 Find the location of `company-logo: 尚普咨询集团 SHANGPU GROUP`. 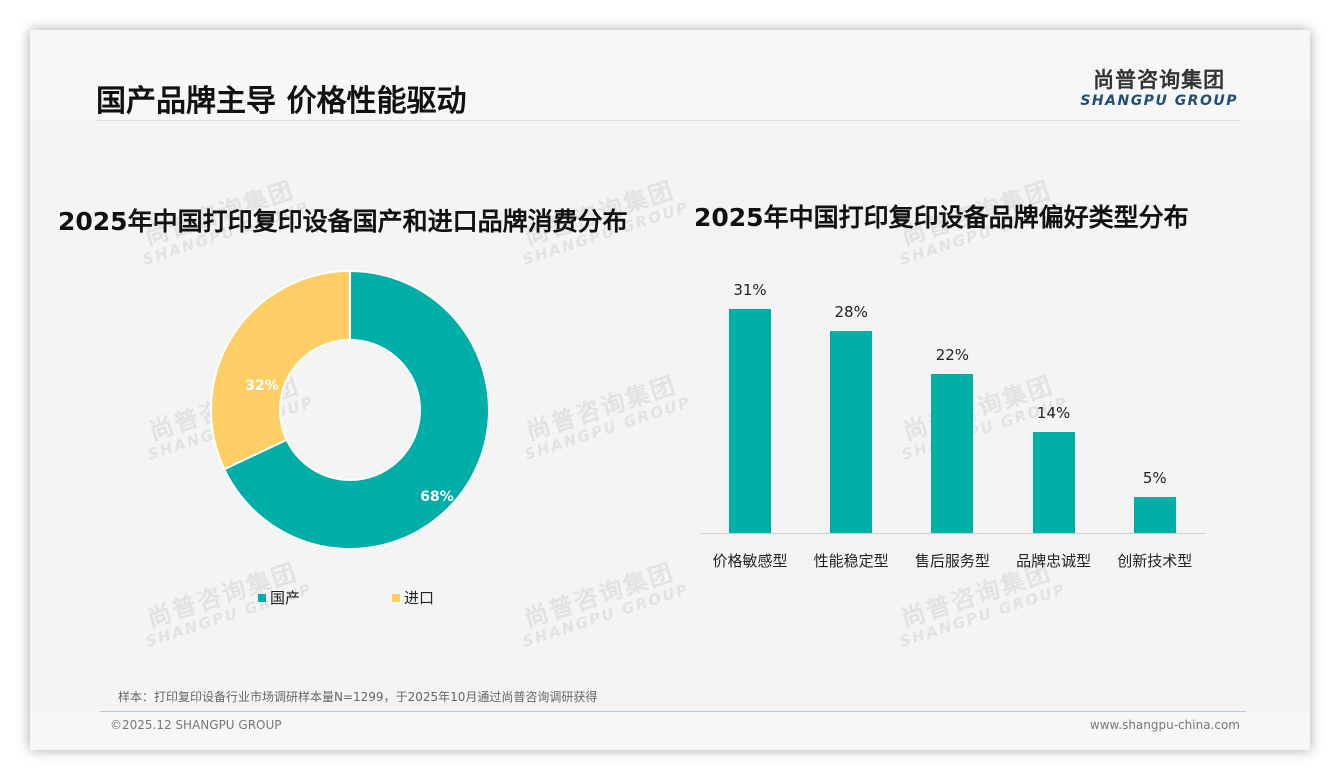

company-logo: 尚普咨询集团 SHANGPU GROUP is located at coordinates (1159, 86).